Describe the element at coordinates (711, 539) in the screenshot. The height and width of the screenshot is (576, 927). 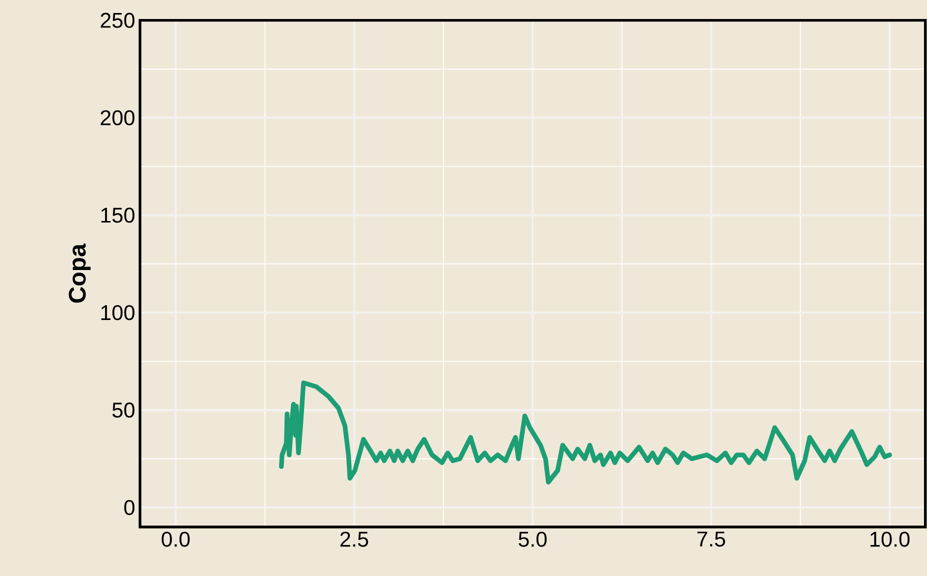
I see `x-tick-label: 7.5` at that location.